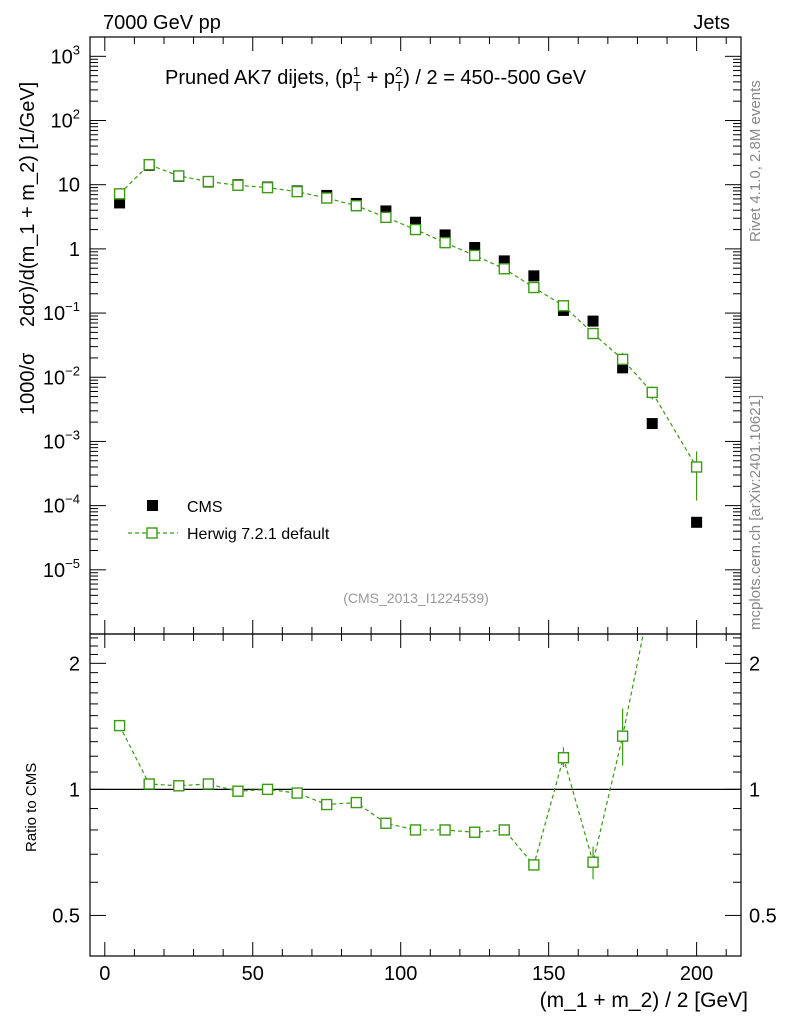  Describe the element at coordinates (104, 974) in the screenshot. I see `x-tick-label: 0` at that location.